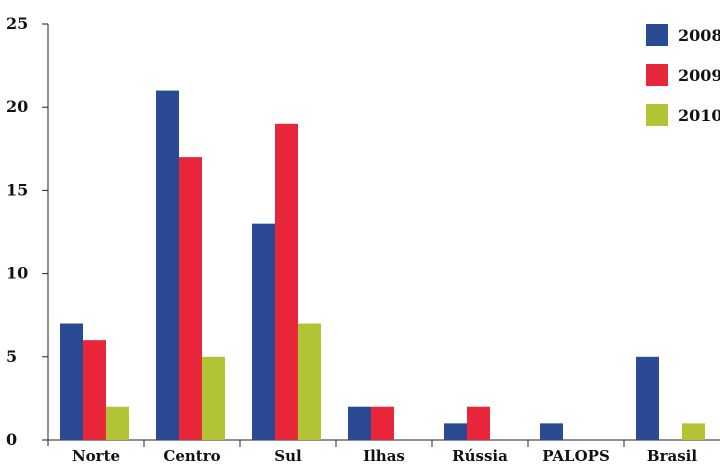  Describe the element at coordinates (11, 439) in the screenshot. I see `y-tick-label: 0` at that location.